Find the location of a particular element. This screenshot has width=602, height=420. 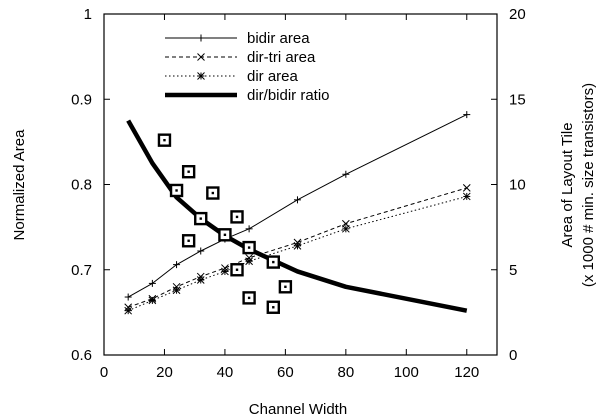

legend-label: dir-tri area is located at coordinates (281, 57).